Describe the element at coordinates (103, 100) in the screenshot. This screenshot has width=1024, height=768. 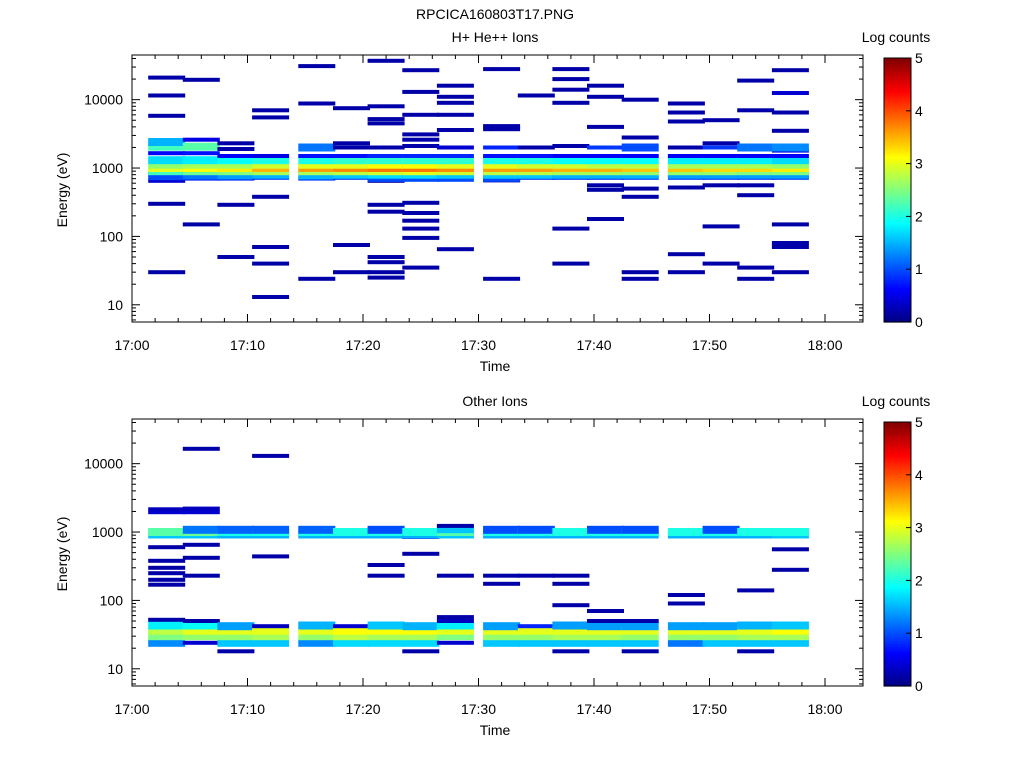
I see `y-tick-label: 10000` at that location.